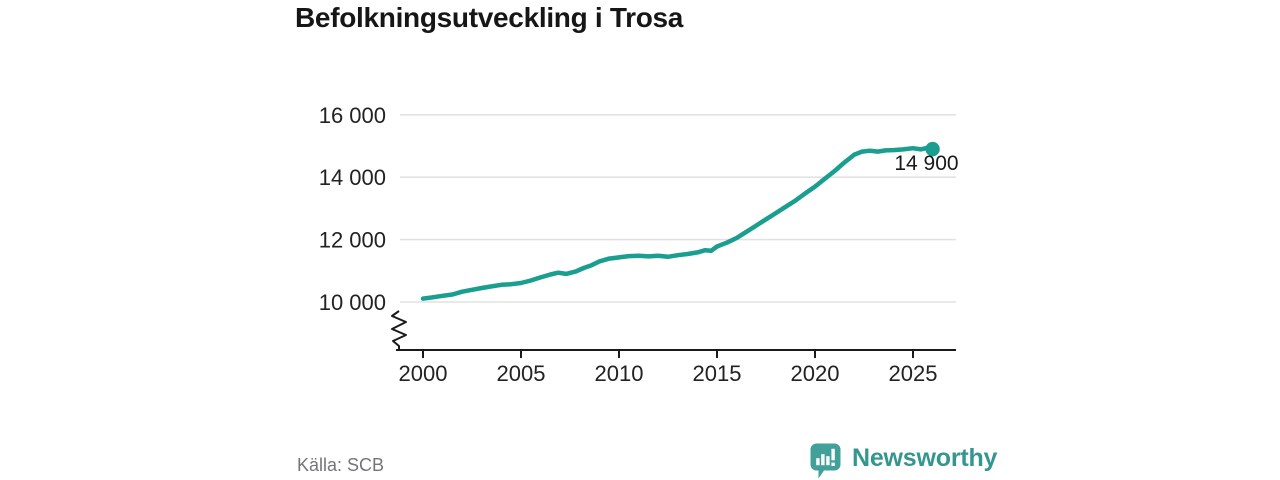 This screenshot has width=1280, height=480. Describe the element at coordinates (352, 209) in the screenshot. I see `y-axis-labels: 10 000 12 000 14 000 16 000` at that location.